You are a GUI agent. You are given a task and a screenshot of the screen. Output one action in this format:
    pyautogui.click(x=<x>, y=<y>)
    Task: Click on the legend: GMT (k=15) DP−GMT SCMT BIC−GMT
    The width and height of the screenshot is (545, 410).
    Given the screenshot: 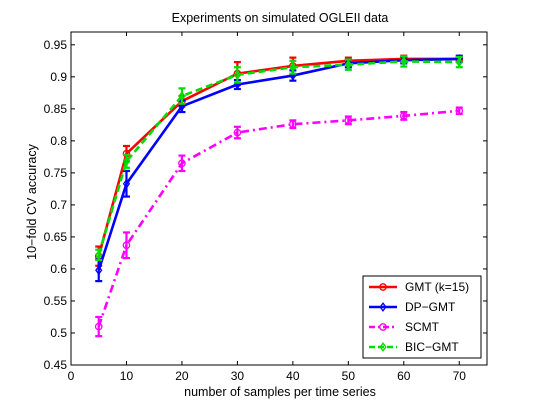 What is the action you would take?
    pyautogui.click(x=422, y=317)
    